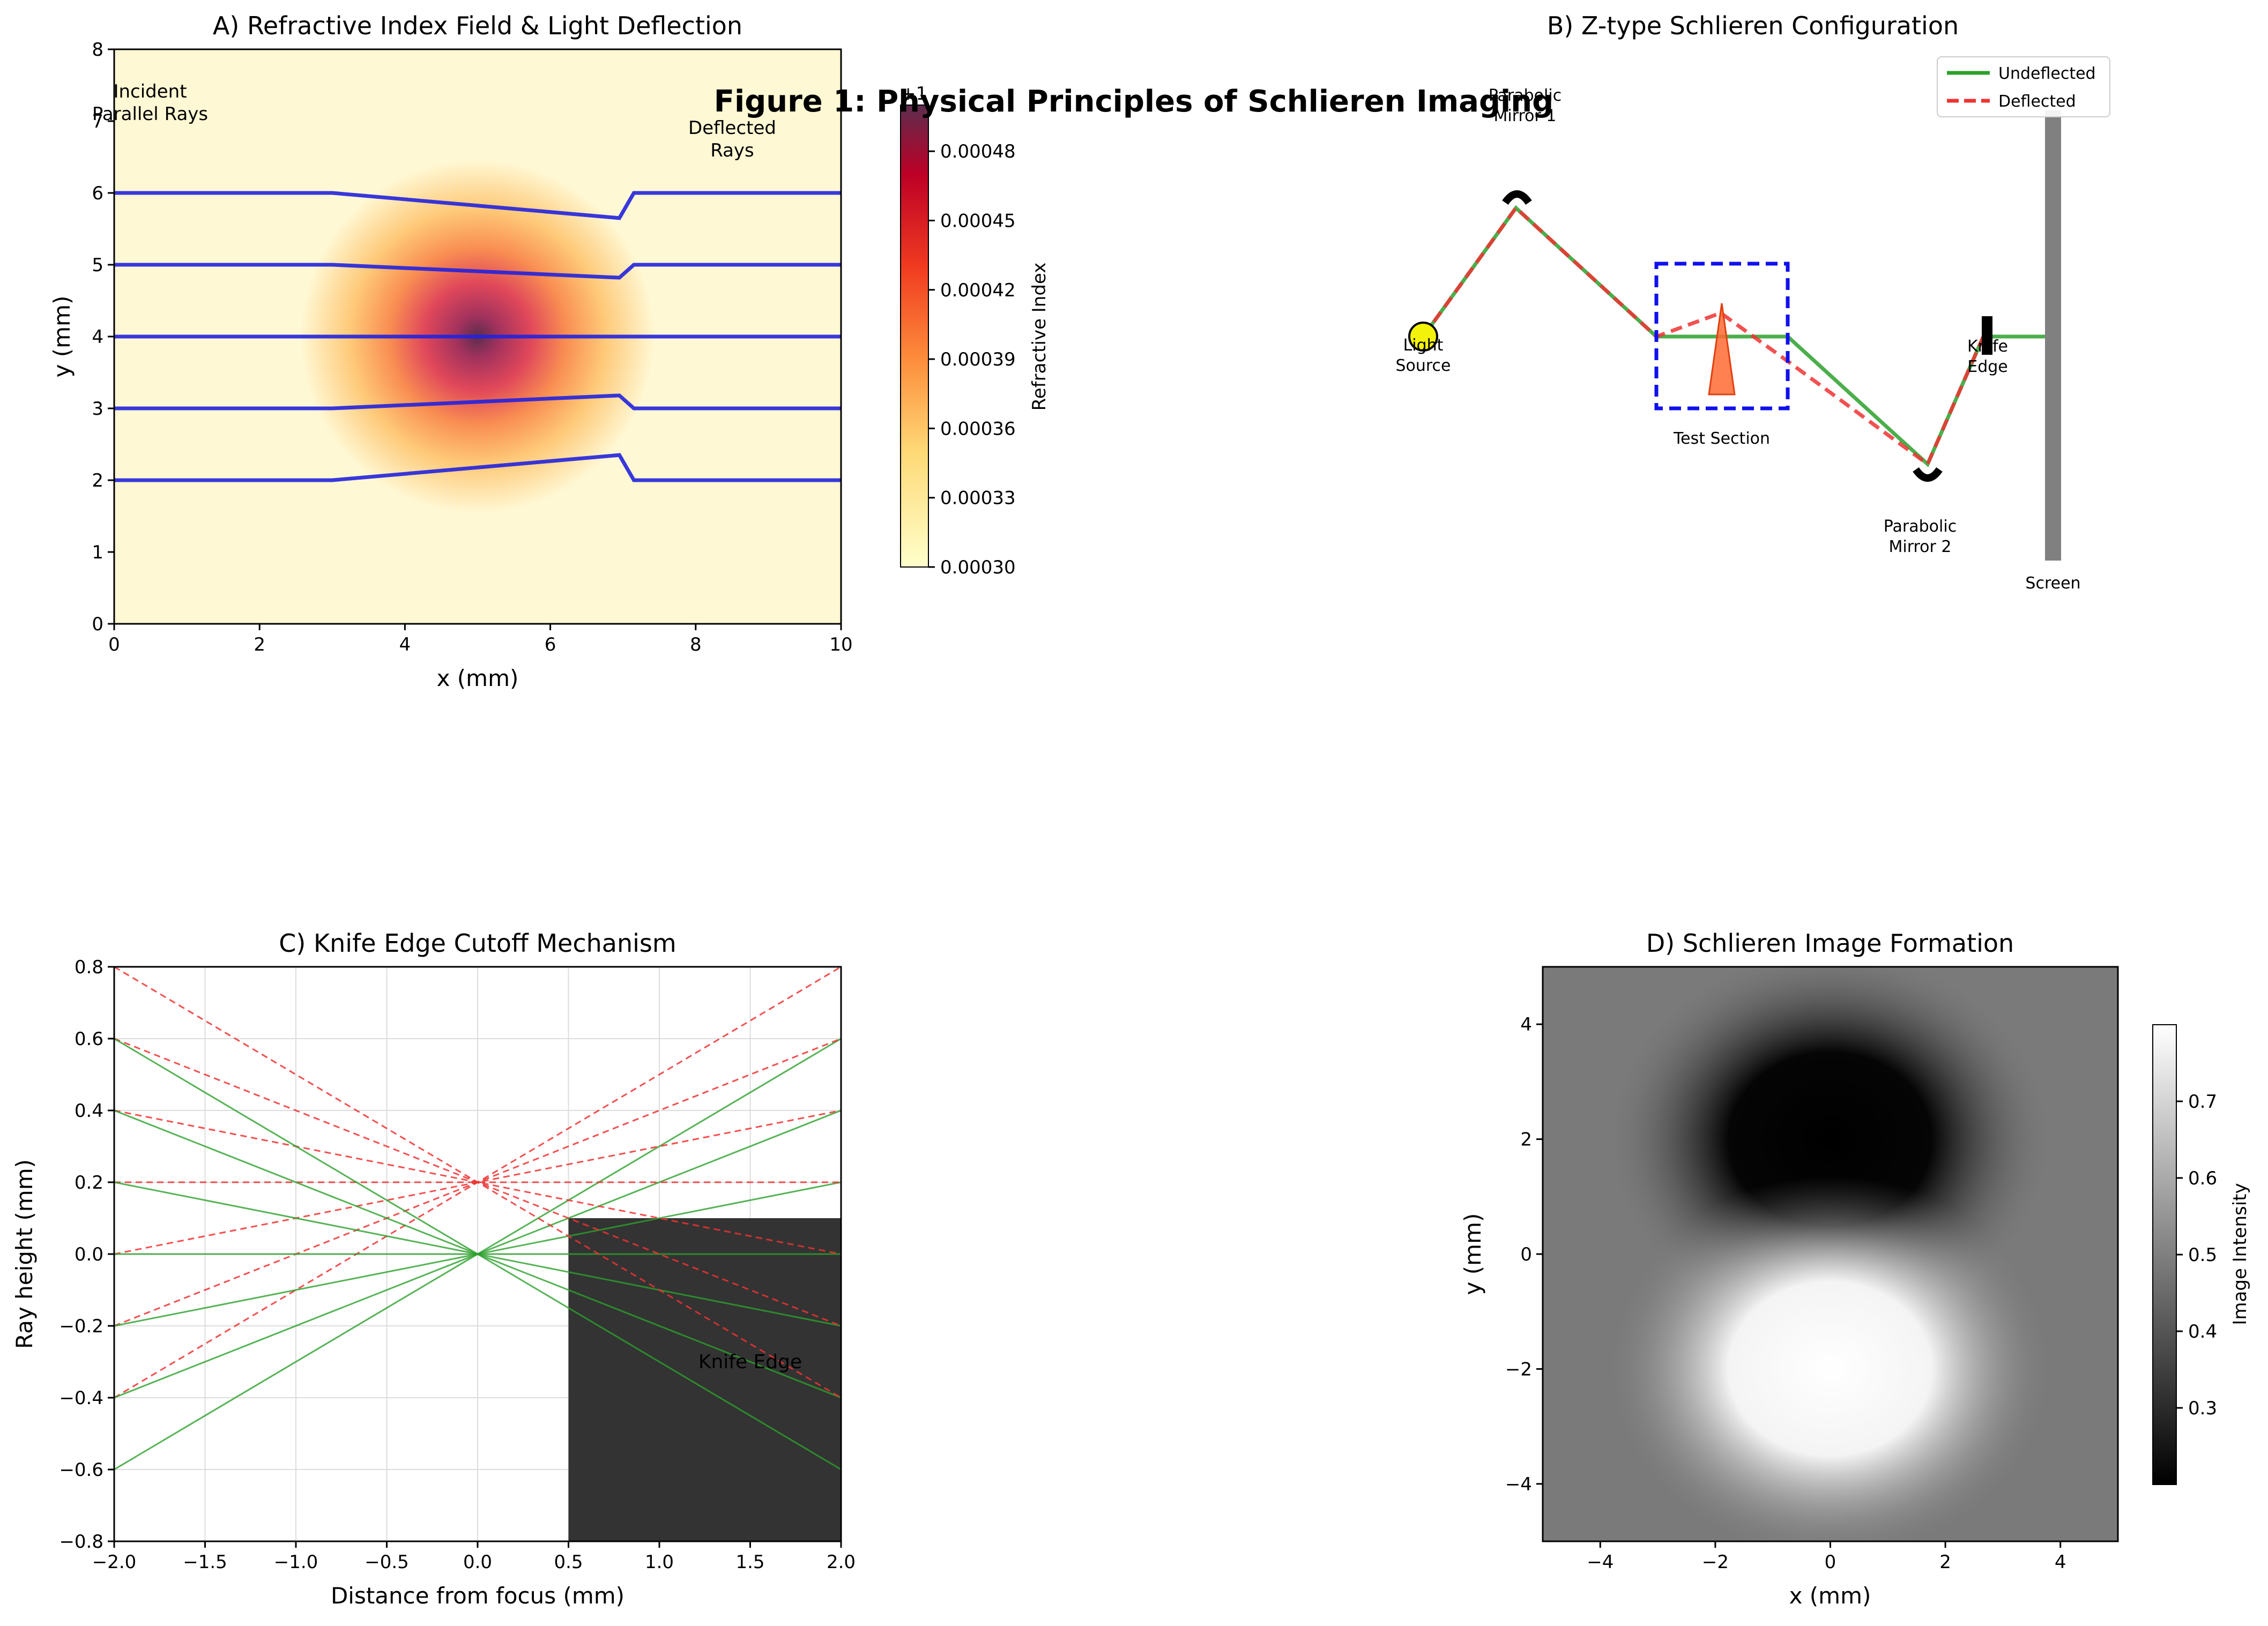  Describe the element at coordinates (2202, 1102) in the screenshot. I see `colorbar-d-tick-label: 0.7` at that location.